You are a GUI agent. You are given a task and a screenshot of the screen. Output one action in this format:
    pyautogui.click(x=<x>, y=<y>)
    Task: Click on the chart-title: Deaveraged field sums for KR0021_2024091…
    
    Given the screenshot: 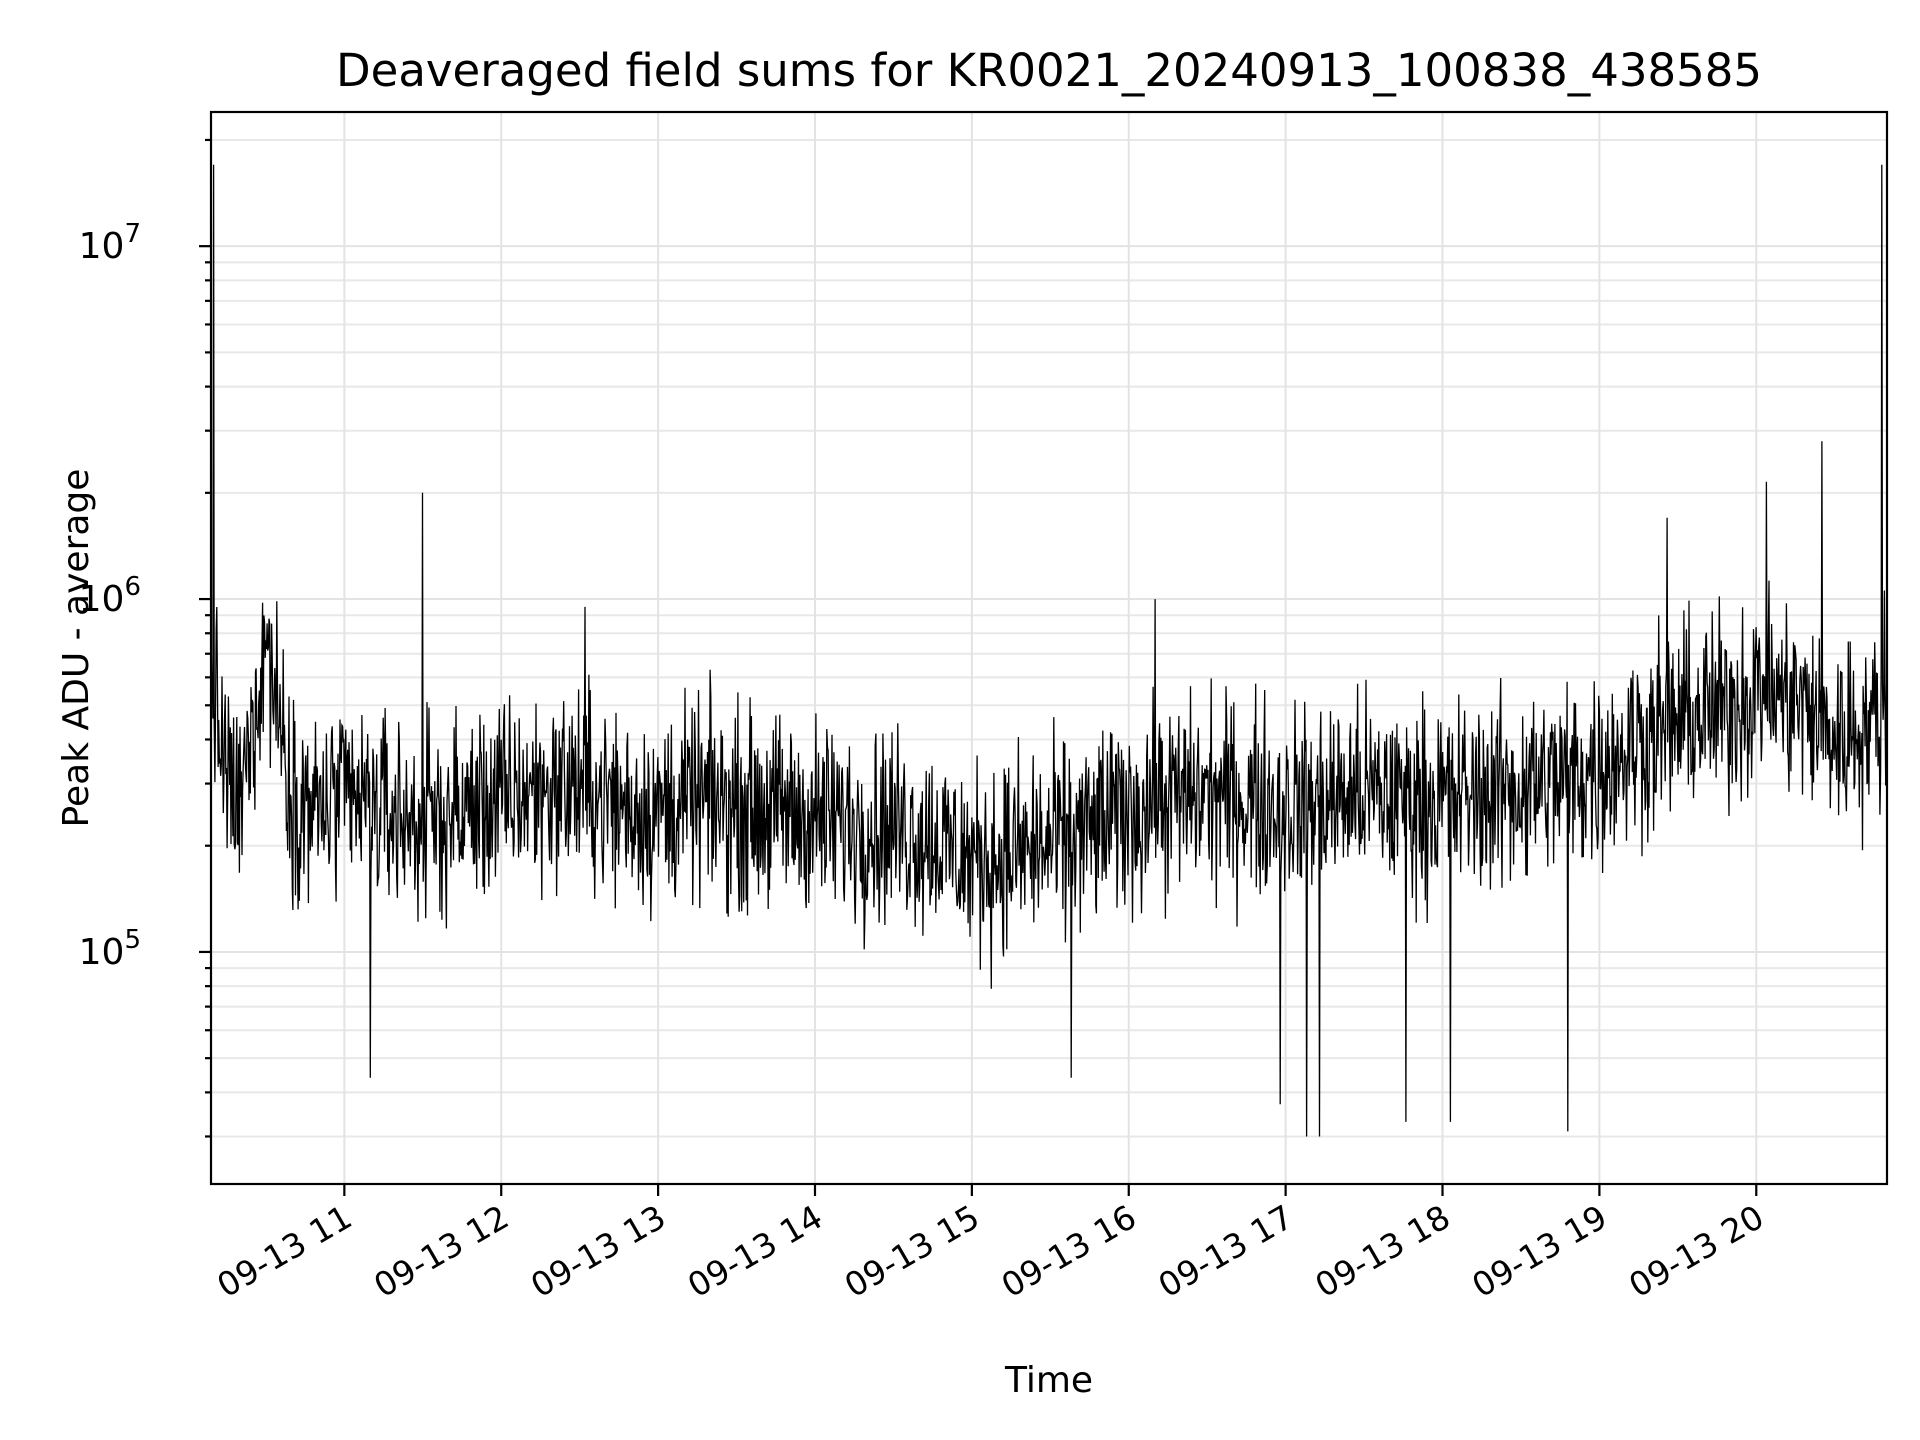 What is the action you would take?
    pyautogui.click(x=1049, y=70)
    